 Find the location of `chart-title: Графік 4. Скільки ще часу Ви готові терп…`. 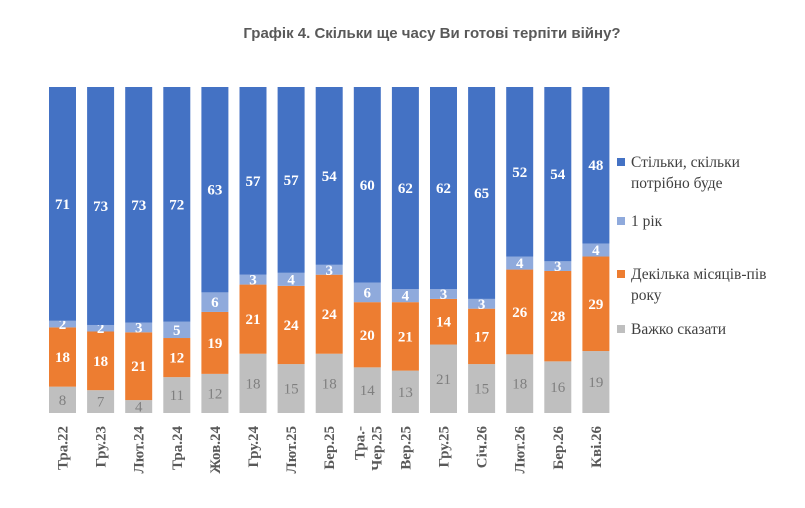

chart-title: Графік 4. Скільки ще часу Ви готові терп… is located at coordinates (431, 33).